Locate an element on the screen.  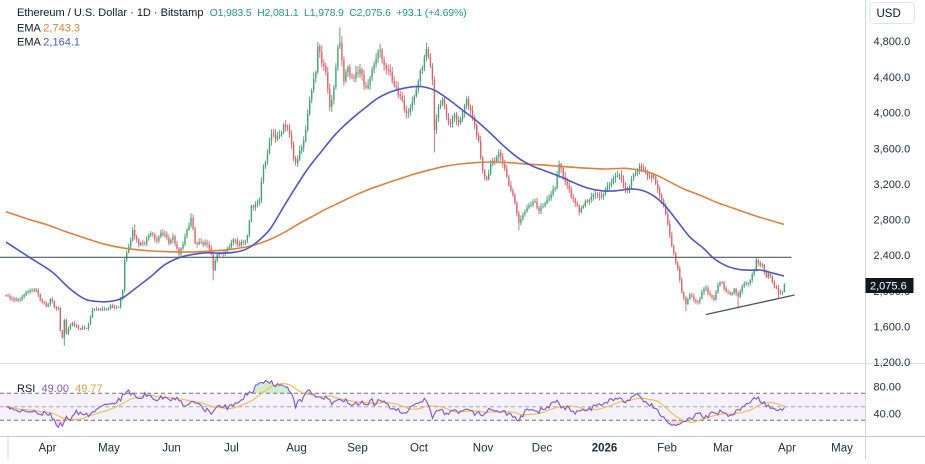
svg-text: 1,600.0 is located at coordinates (892, 327).